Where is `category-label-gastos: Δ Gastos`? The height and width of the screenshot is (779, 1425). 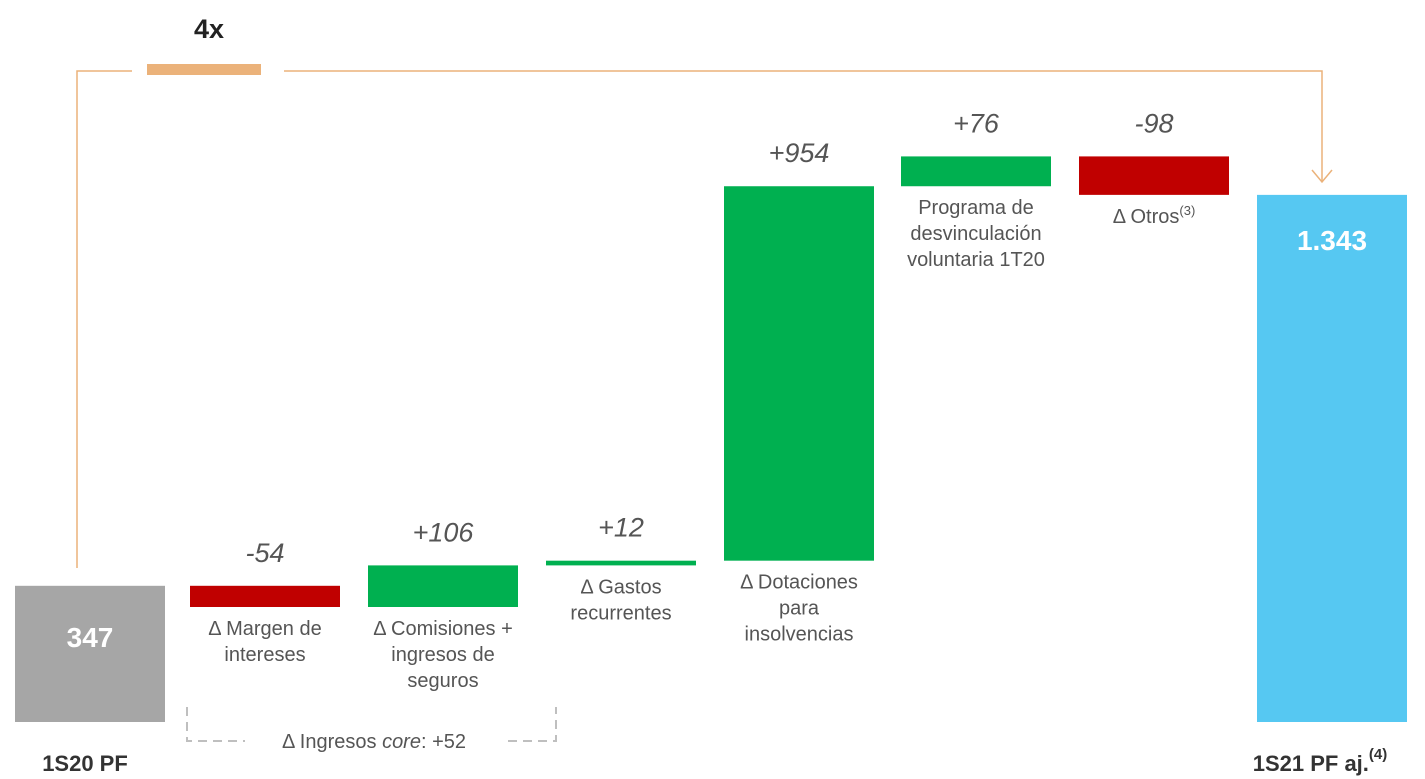 category-label-gastos: Δ Gastos is located at coordinates (620, 587).